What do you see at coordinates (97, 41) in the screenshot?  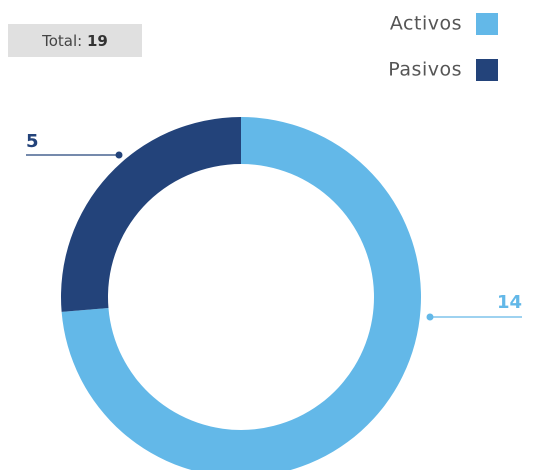 I see `total-value: 19` at bounding box center [97, 41].